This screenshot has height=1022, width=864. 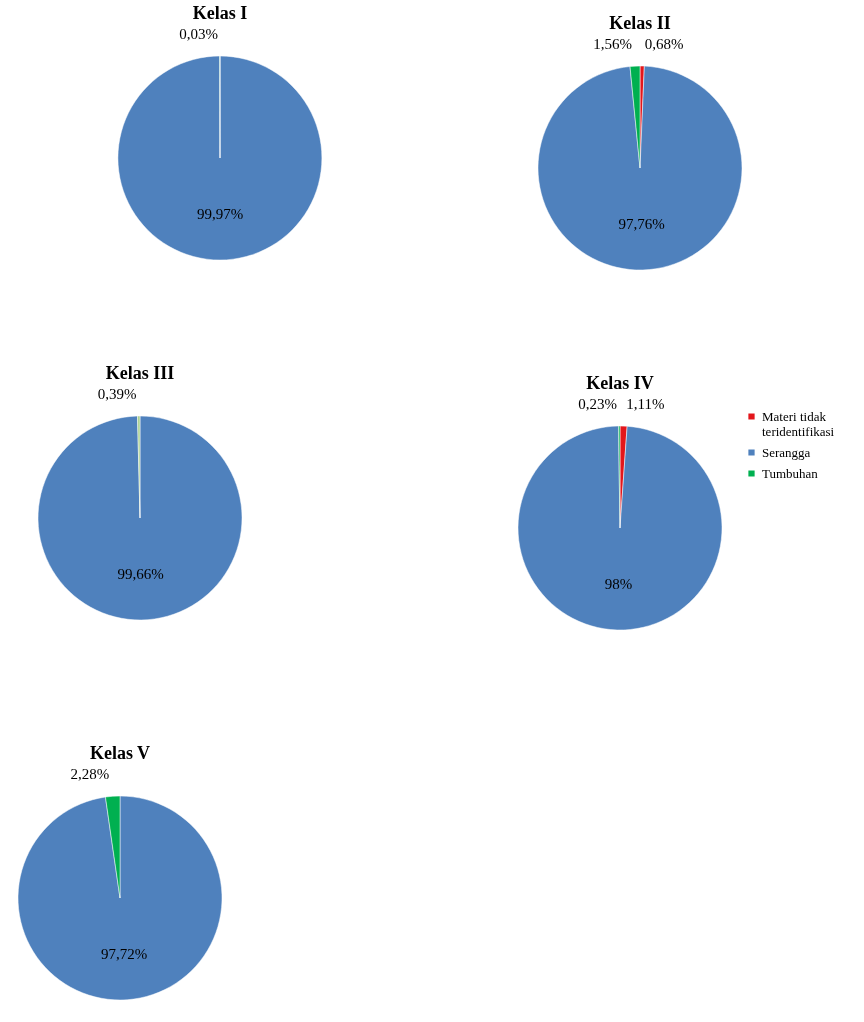 What do you see at coordinates (798, 423) in the screenshot?
I see `legend-label: Materi tidak teridentifikasi` at bounding box center [798, 423].